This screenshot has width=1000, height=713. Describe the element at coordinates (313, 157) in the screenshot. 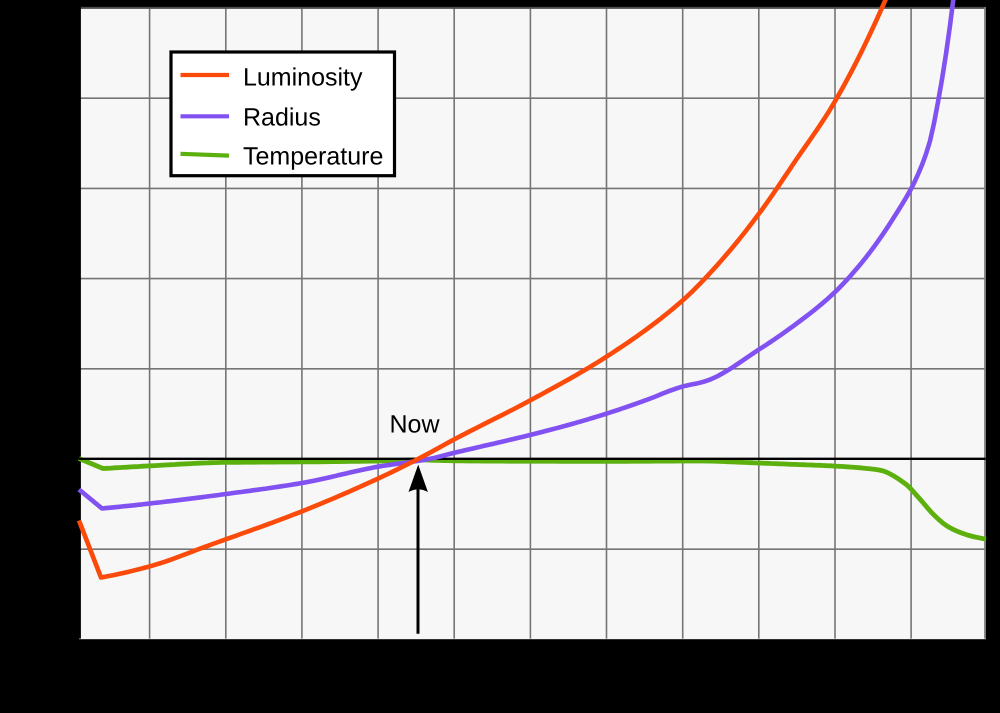

I see `svg-text: Temperature` at that location.